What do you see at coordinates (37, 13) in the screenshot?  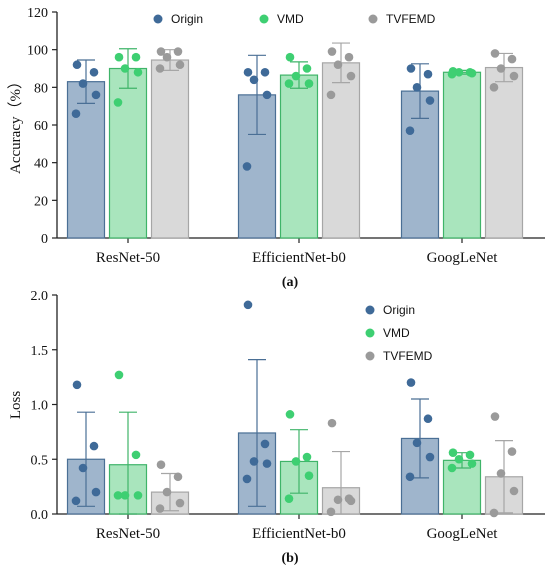 I see `y-tick-label: 120` at bounding box center [37, 13].